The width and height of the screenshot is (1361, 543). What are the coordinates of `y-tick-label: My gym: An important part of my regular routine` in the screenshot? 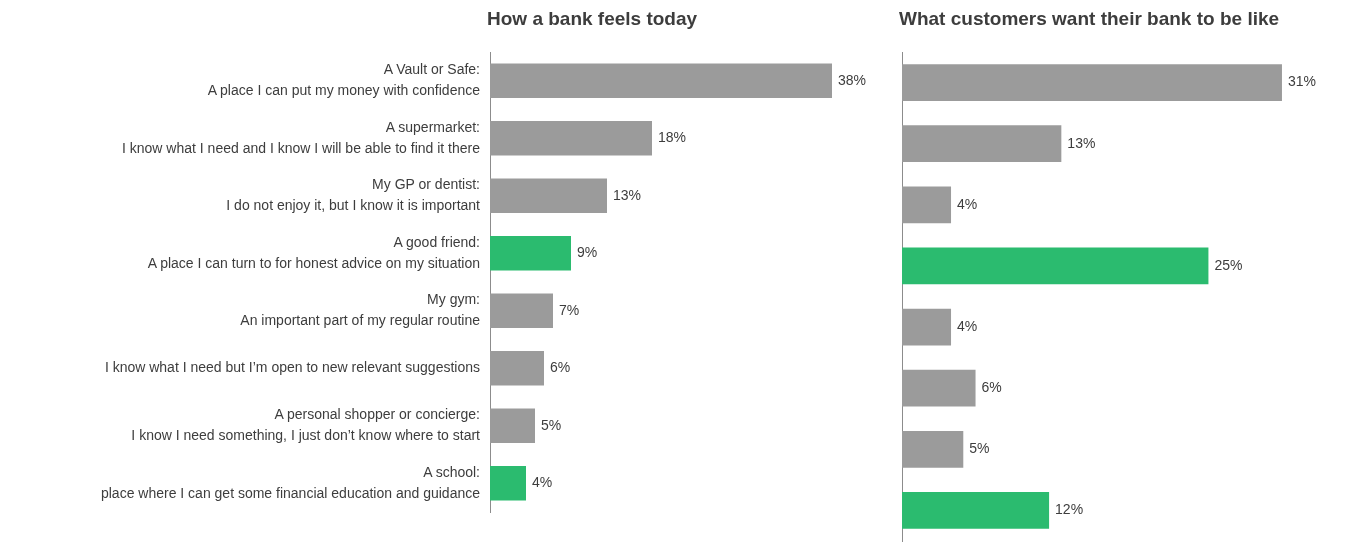 It's located at (360, 310).